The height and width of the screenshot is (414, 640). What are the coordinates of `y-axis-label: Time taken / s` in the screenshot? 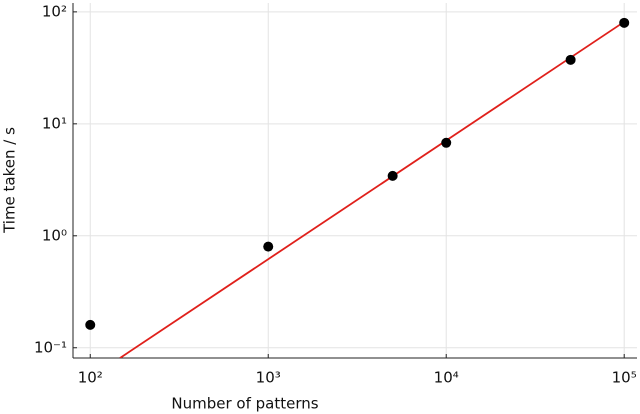 It's located at (10, 180).